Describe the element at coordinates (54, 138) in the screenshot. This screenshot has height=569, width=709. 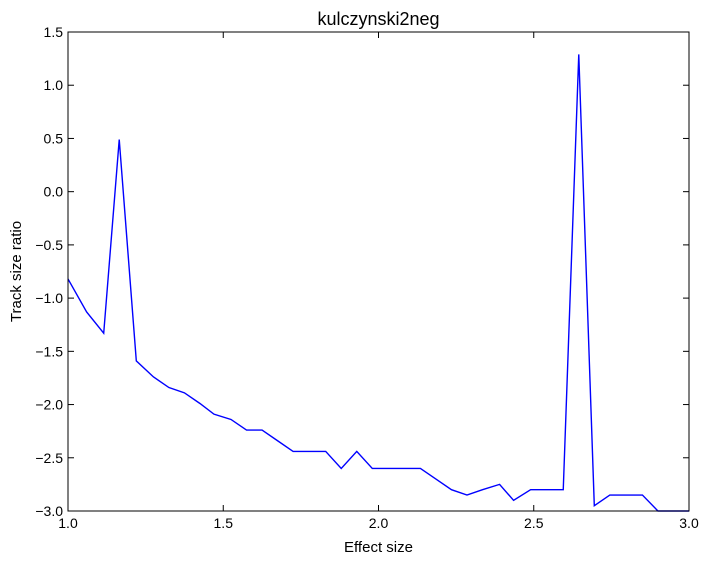
I see `y-tick-label: 0.5` at that location.